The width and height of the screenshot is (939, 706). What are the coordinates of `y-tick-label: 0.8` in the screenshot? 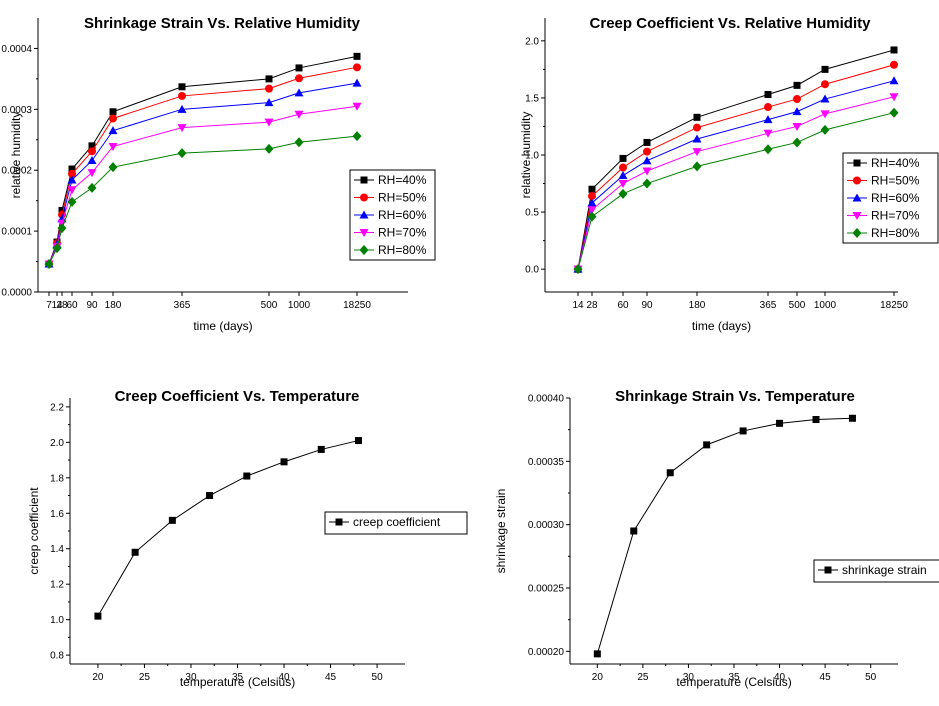 It's located at (57, 656).